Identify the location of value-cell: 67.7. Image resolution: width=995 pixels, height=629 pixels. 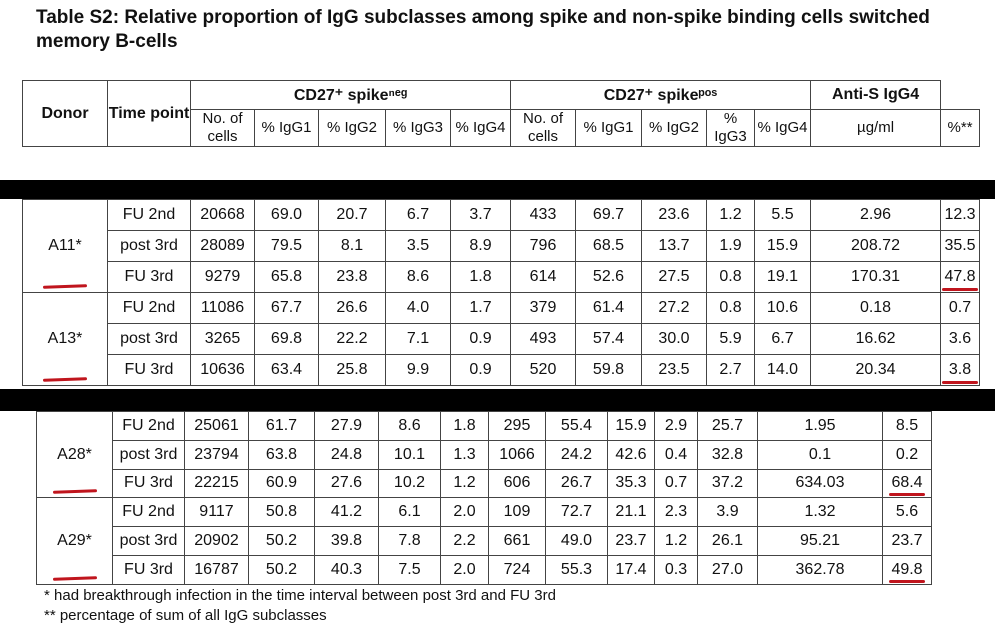
(286, 308).